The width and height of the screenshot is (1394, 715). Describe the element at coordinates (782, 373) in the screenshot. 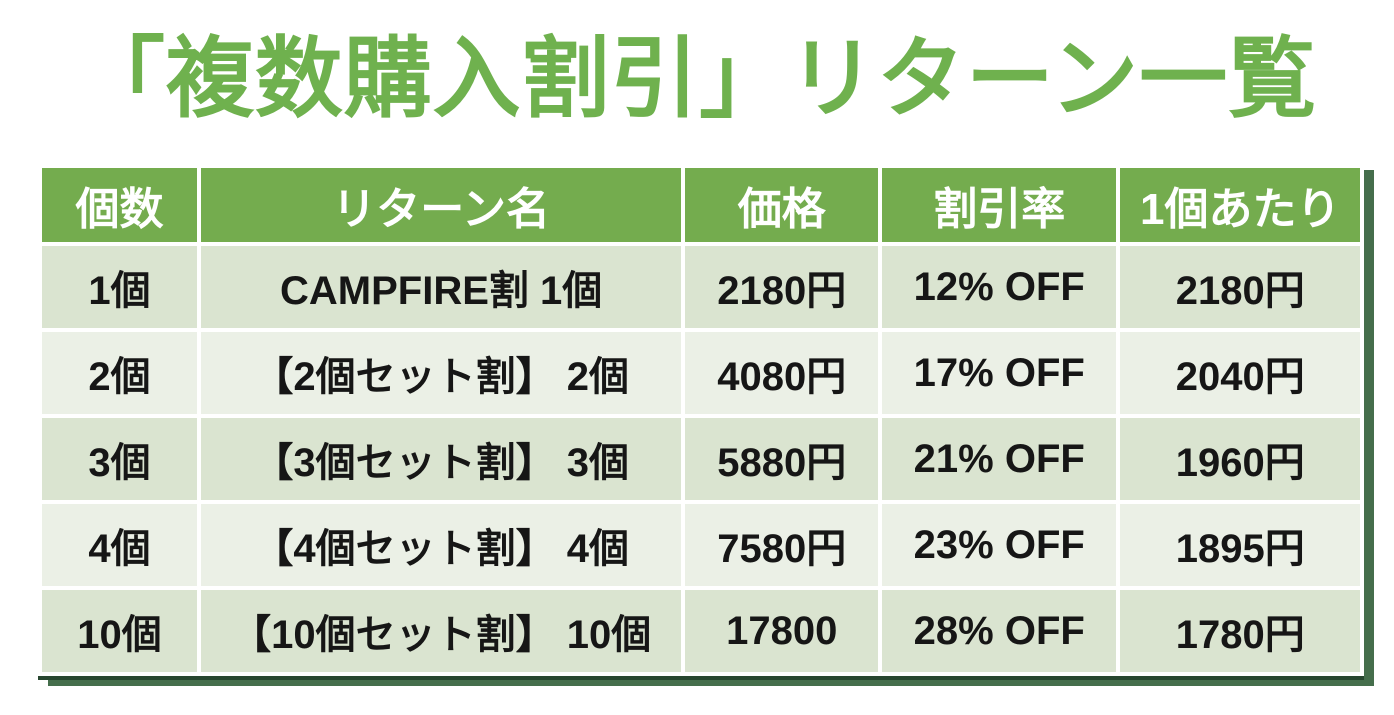

I see `cell-price: 4080円` at that location.